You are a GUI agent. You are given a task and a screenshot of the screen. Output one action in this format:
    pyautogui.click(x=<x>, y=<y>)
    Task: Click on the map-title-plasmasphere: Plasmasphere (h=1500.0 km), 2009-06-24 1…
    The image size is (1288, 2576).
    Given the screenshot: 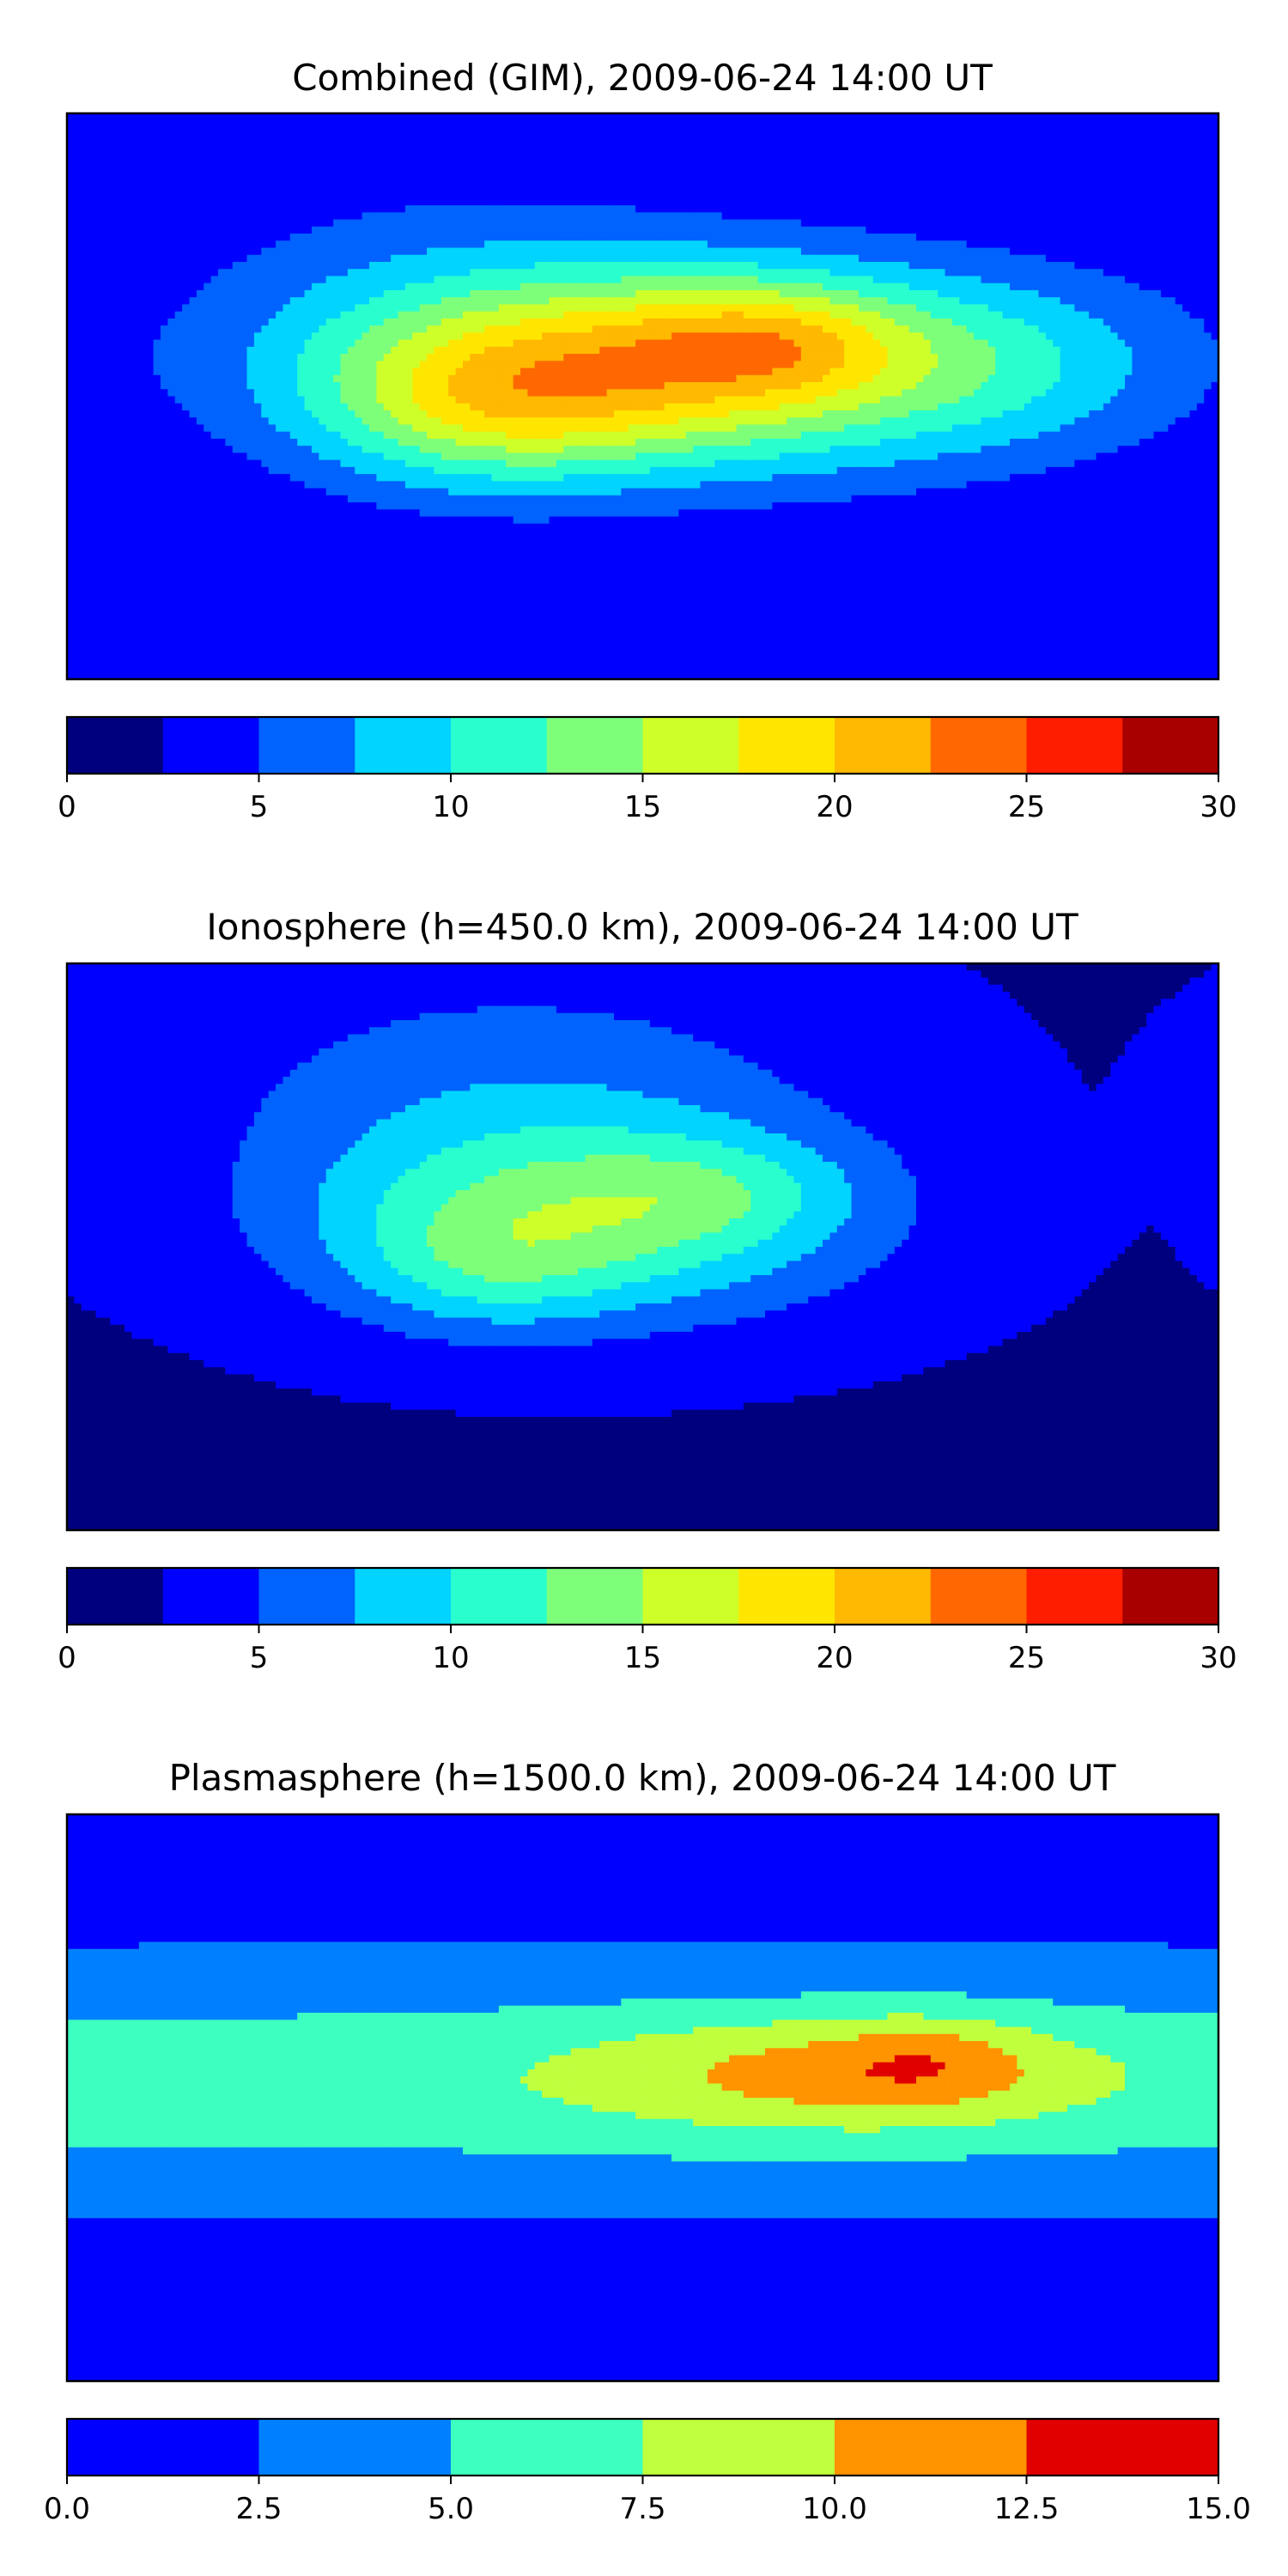 What is the action you would take?
    pyautogui.click(x=642, y=1778)
    